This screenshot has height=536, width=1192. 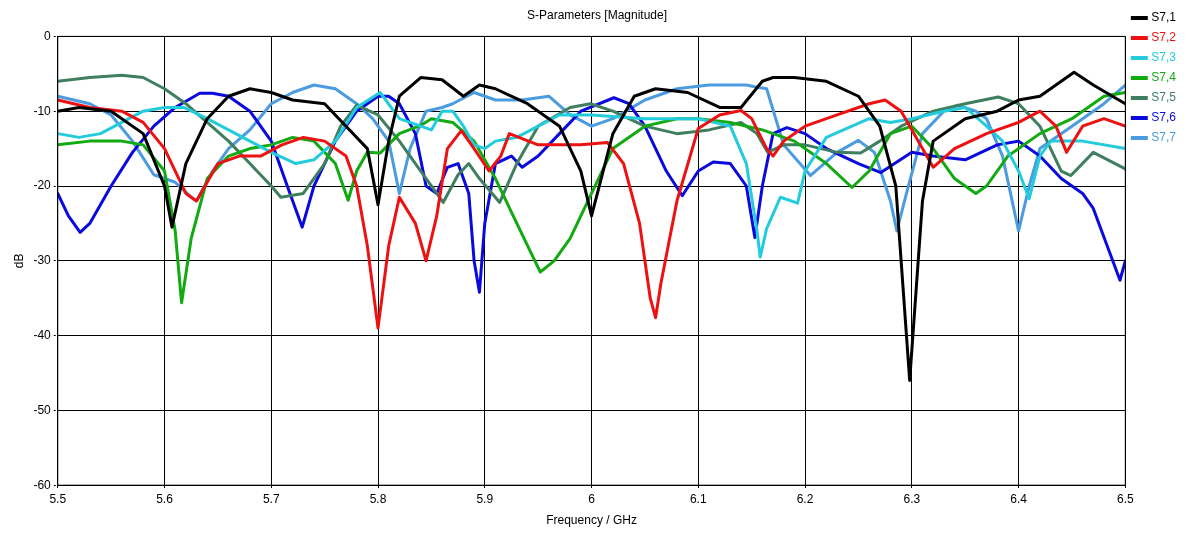 I want to click on y-tick-label: 0, so click(x=48, y=35).